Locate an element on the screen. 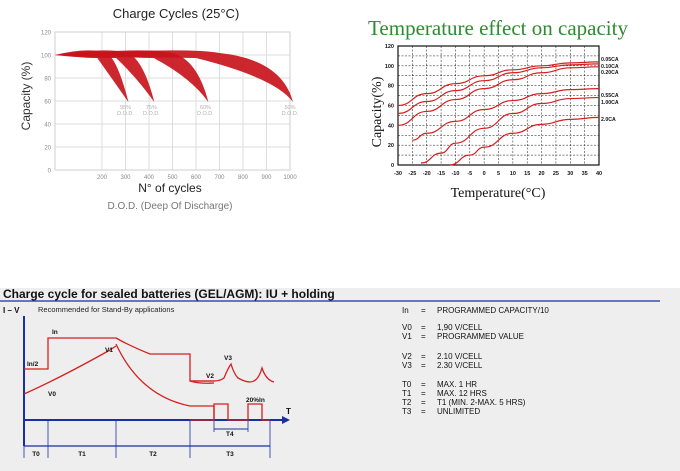  iu-legend-value: UNLIMITED is located at coordinates (458, 411).